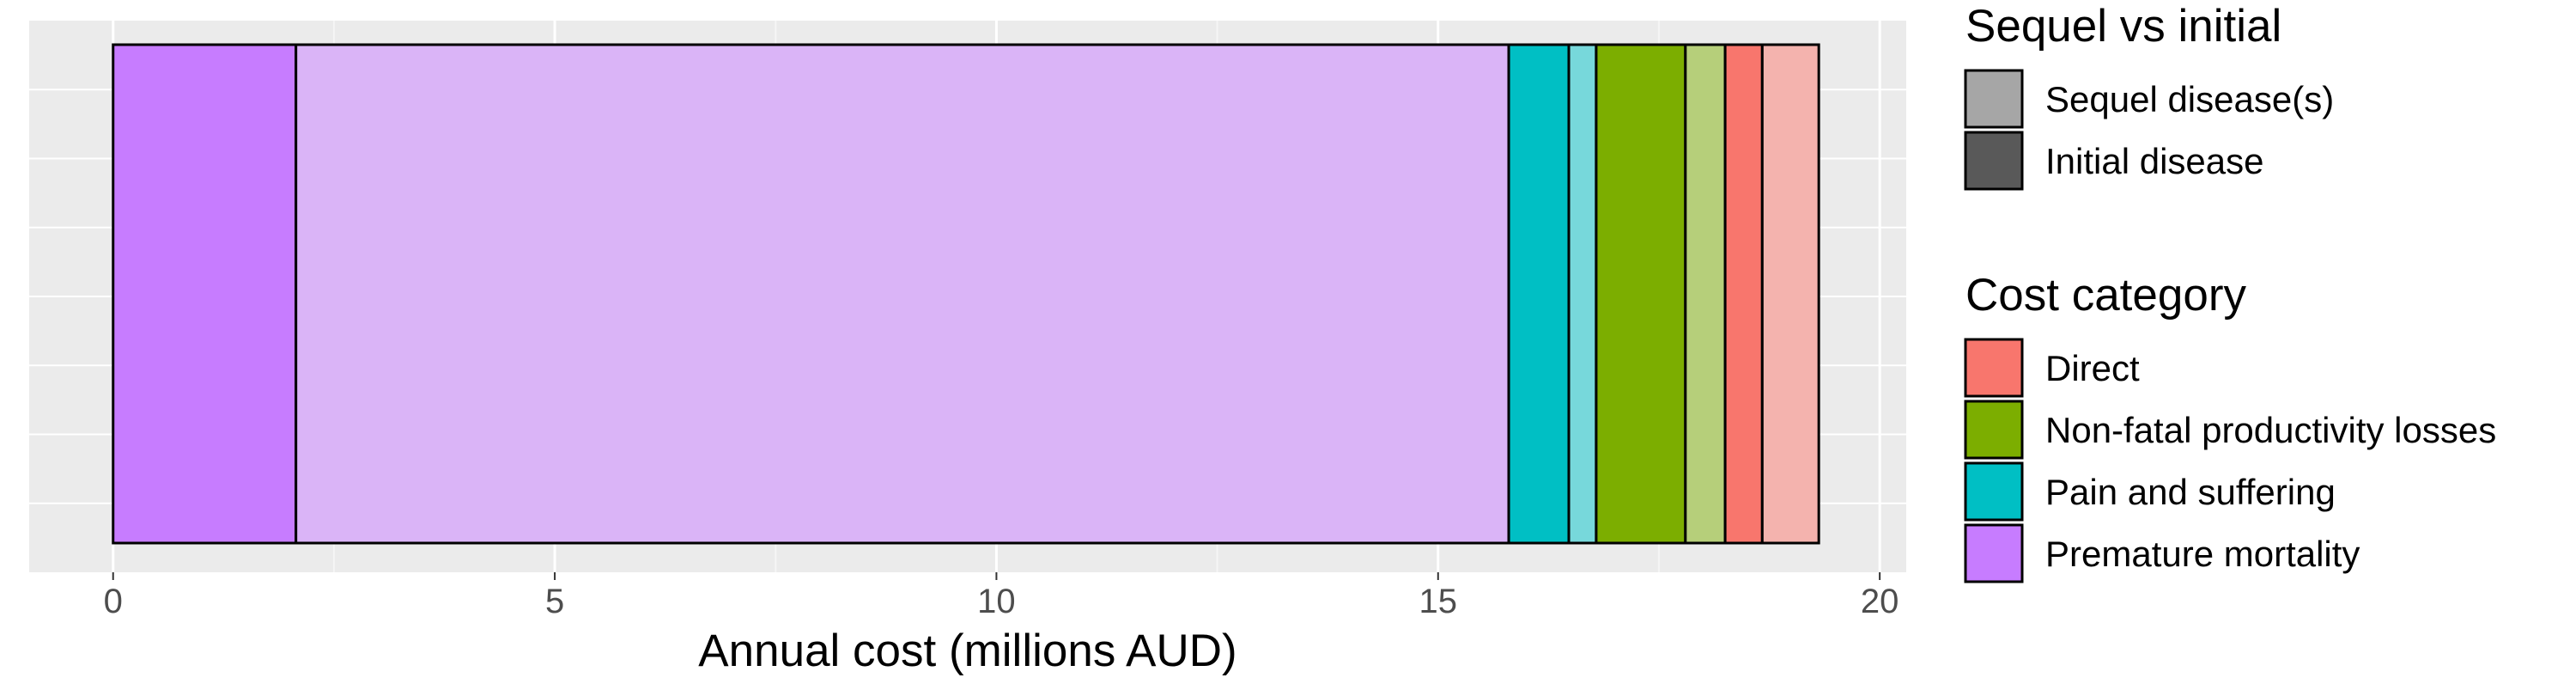  What do you see at coordinates (2123, 26) in the screenshot?
I see `legend-title: Sequel vs initial` at bounding box center [2123, 26].